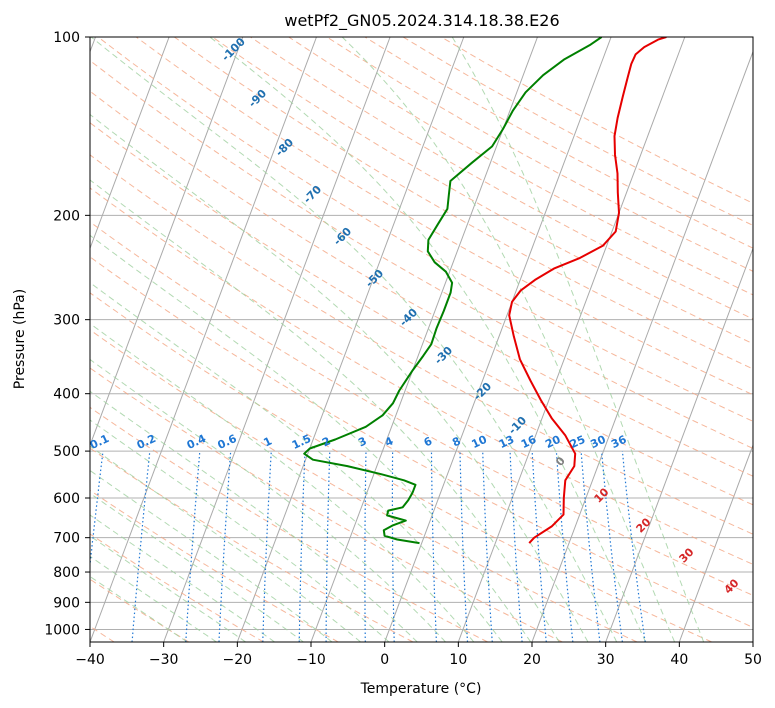 Image resolution: width=775 pixels, height=708 pixels. What do you see at coordinates (529, 442) in the screenshot?
I see `mixing-ratio-label: 16` at bounding box center [529, 442].